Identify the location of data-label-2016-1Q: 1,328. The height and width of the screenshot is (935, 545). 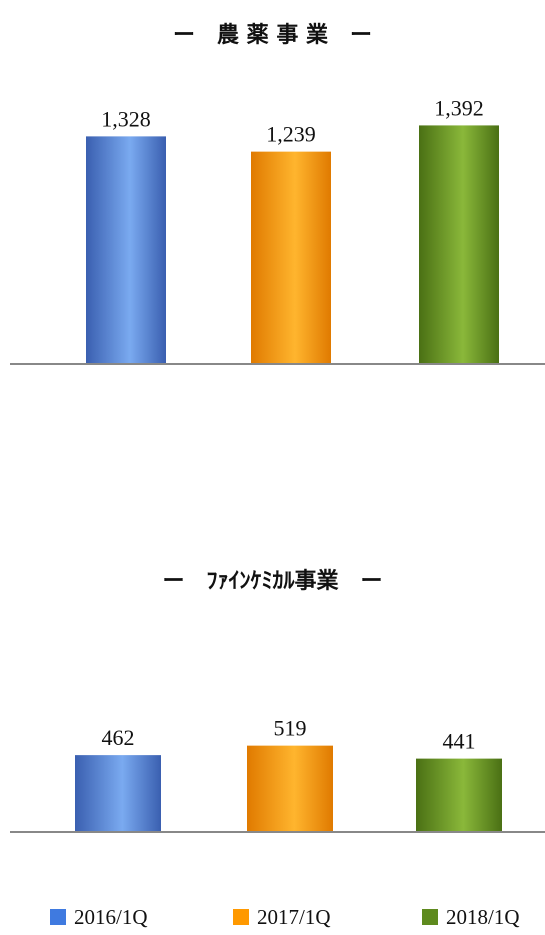
(126, 118).